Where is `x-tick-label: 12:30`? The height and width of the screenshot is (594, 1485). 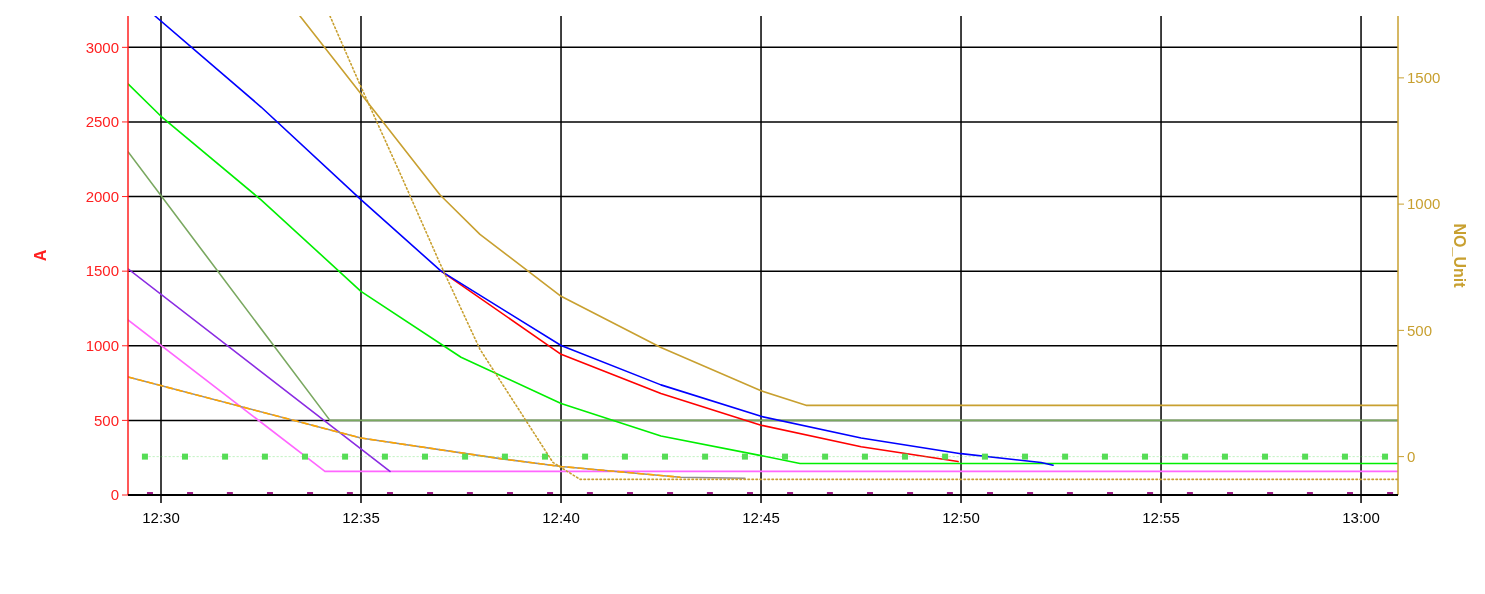
x-tick-label: 12:30 is located at coordinates (161, 517).